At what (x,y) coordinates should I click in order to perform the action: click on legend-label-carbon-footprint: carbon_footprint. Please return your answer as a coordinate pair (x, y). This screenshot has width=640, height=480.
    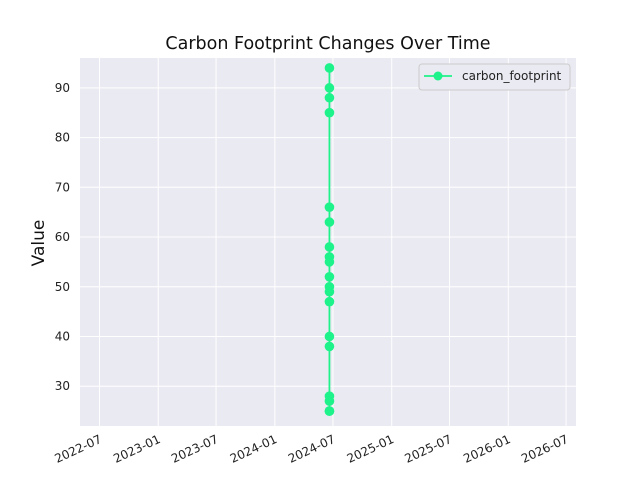
    Looking at the image, I should click on (512, 76).